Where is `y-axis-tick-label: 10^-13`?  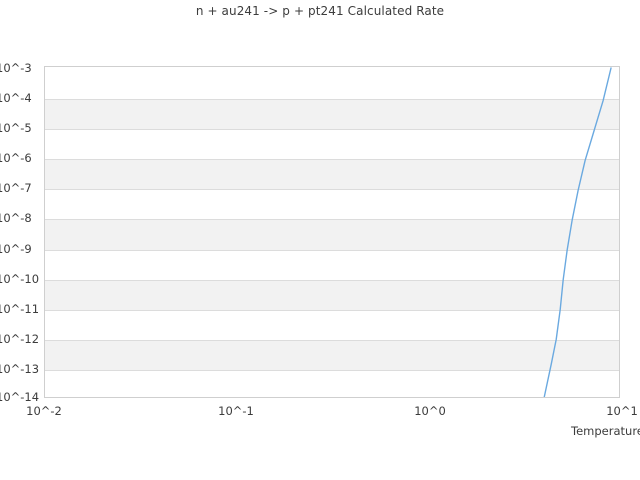 y-axis-tick-label: 10^-13 is located at coordinates (20, 369).